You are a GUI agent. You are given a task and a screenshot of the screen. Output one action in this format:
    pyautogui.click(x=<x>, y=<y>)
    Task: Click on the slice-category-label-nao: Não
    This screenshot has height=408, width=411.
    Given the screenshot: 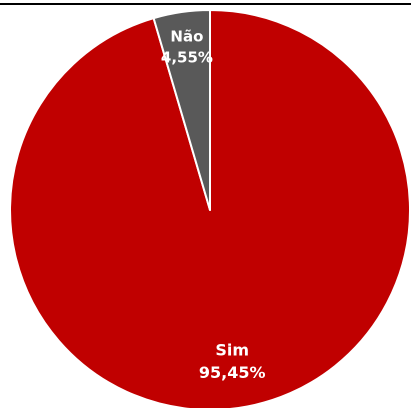 What is the action you would take?
    pyautogui.click(x=186, y=36)
    